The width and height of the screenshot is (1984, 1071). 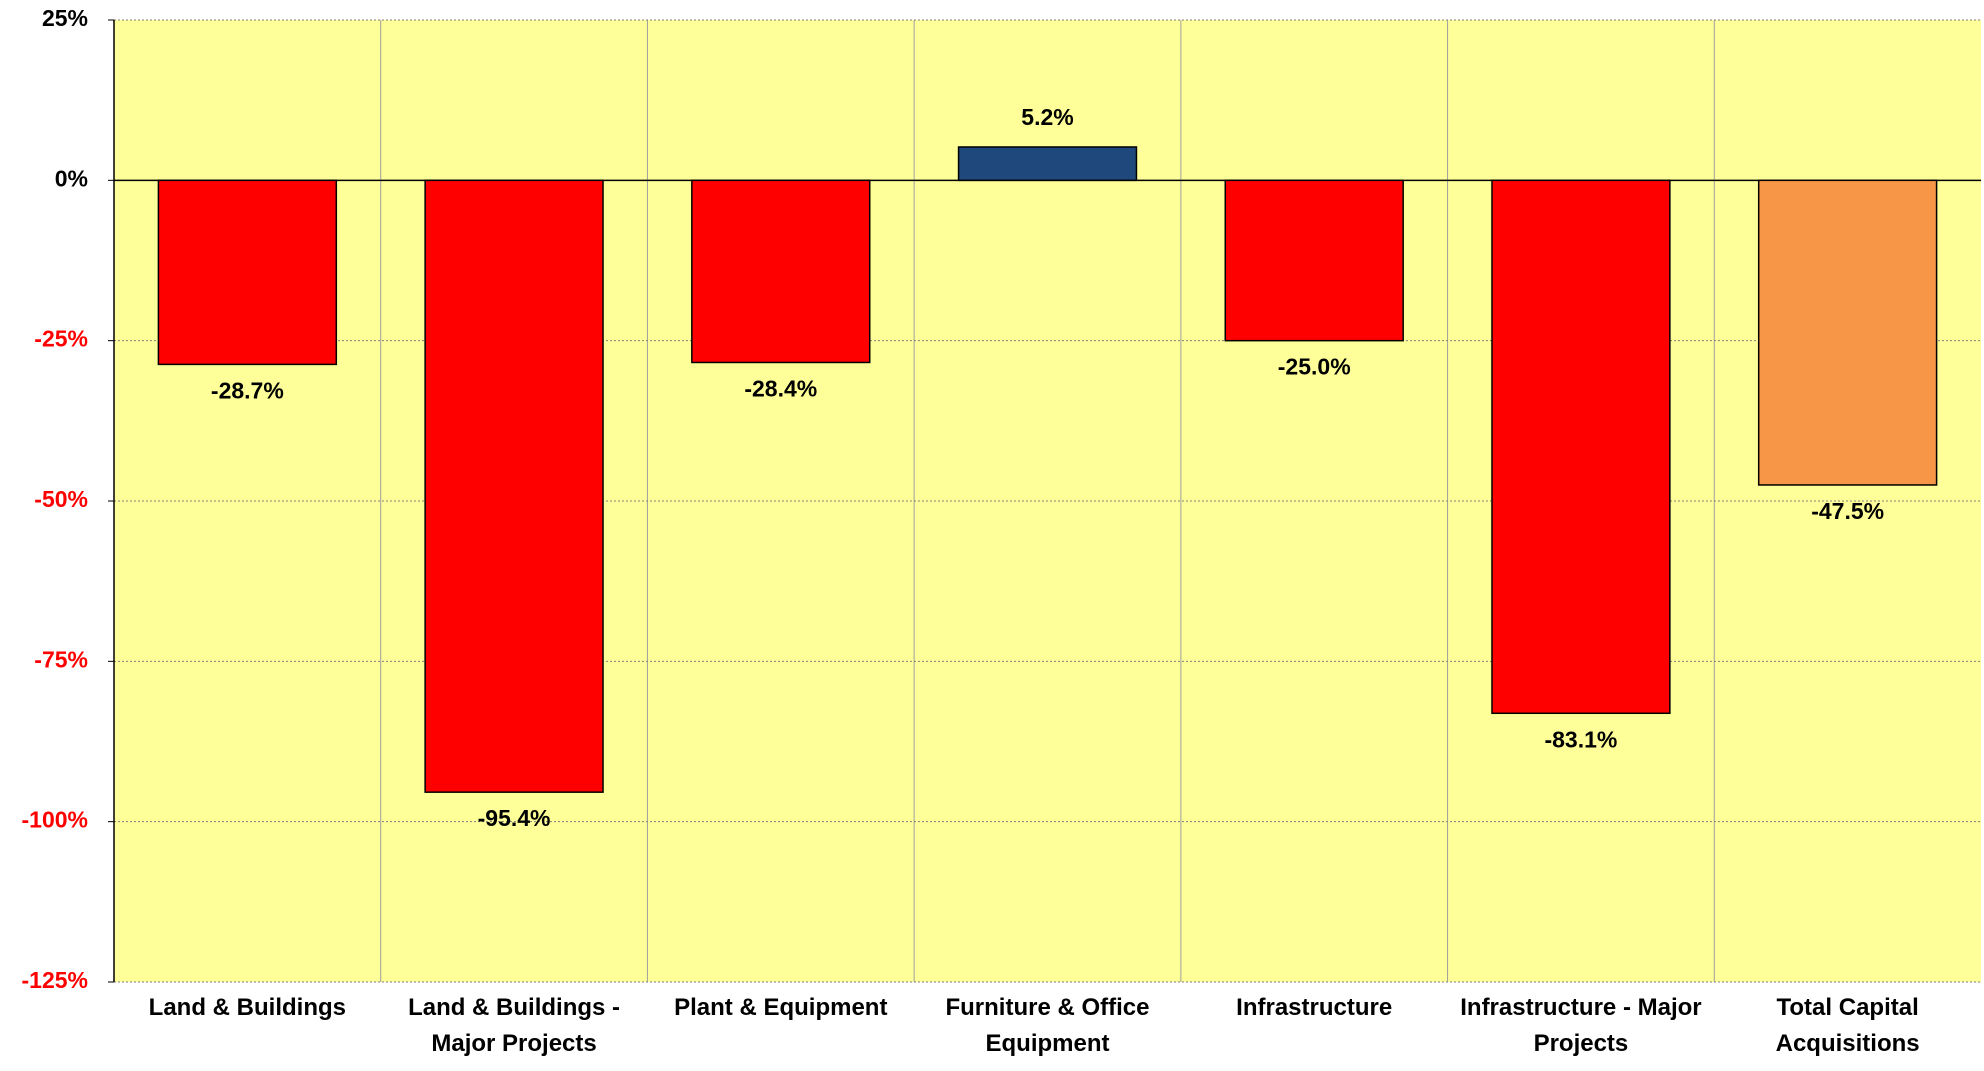 I want to click on data-label: 5.2%, so click(x=1047, y=117).